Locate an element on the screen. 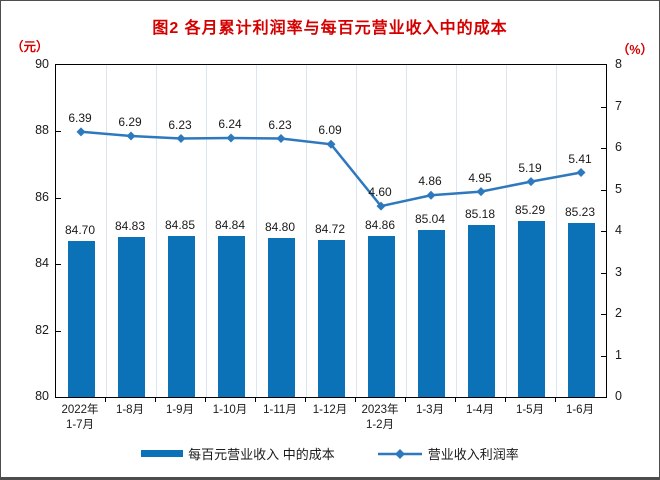  x-axis-category-label: 1-3月 is located at coordinates (430, 410).